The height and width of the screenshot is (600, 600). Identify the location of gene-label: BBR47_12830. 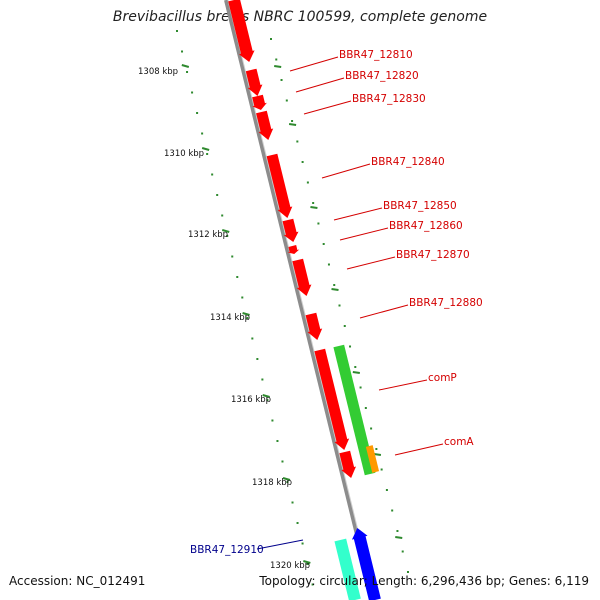
(389, 99).